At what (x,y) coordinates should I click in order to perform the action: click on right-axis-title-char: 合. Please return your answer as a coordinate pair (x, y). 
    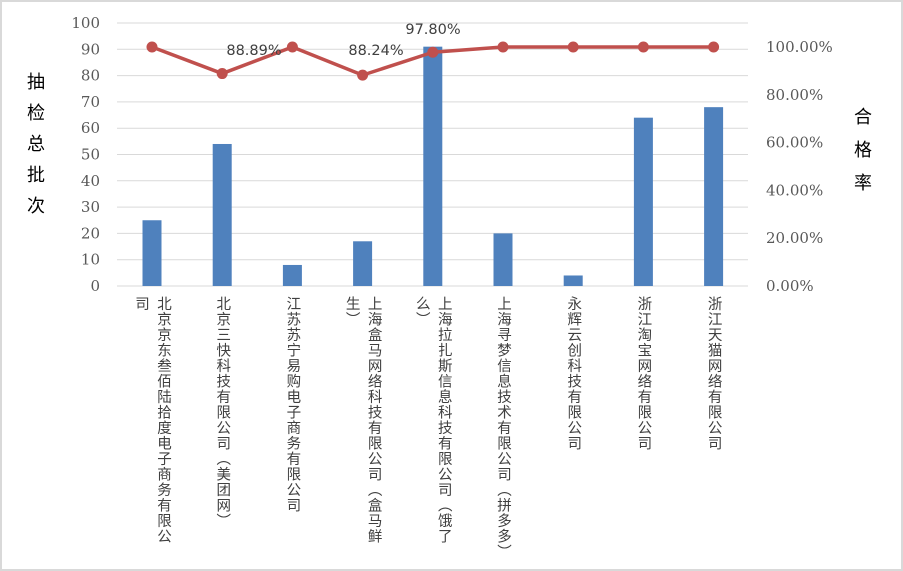
    Looking at the image, I should click on (863, 117).